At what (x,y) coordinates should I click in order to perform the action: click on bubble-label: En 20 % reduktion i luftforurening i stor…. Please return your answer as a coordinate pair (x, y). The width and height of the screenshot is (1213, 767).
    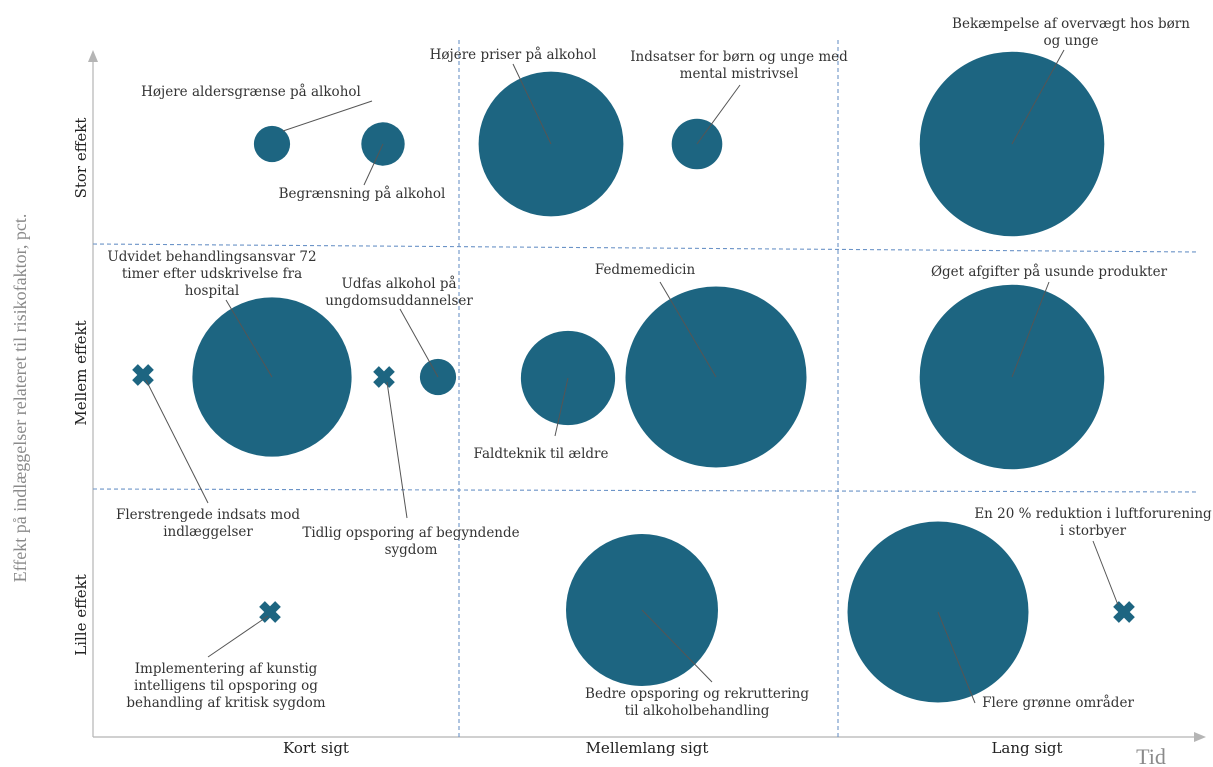
    Looking at the image, I should click on (1093, 522).